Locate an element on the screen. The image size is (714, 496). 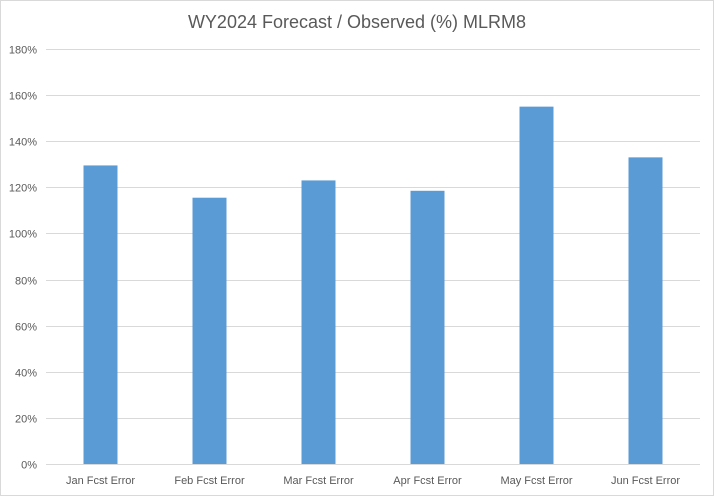
y-tick-label: 140% is located at coordinates (23, 143).